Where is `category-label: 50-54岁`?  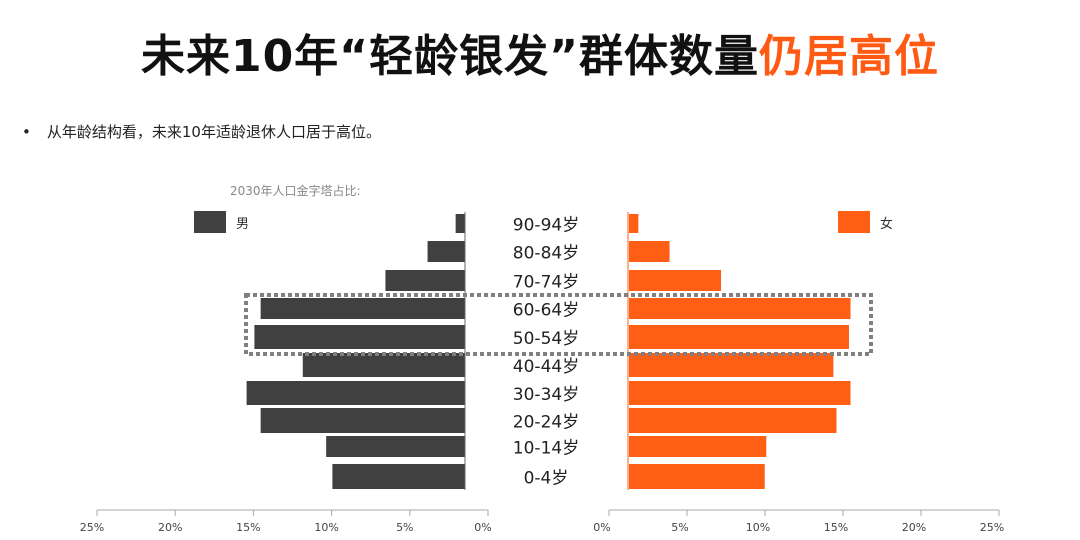 category-label: 50-54岁 is located at coordinates (546, 339).